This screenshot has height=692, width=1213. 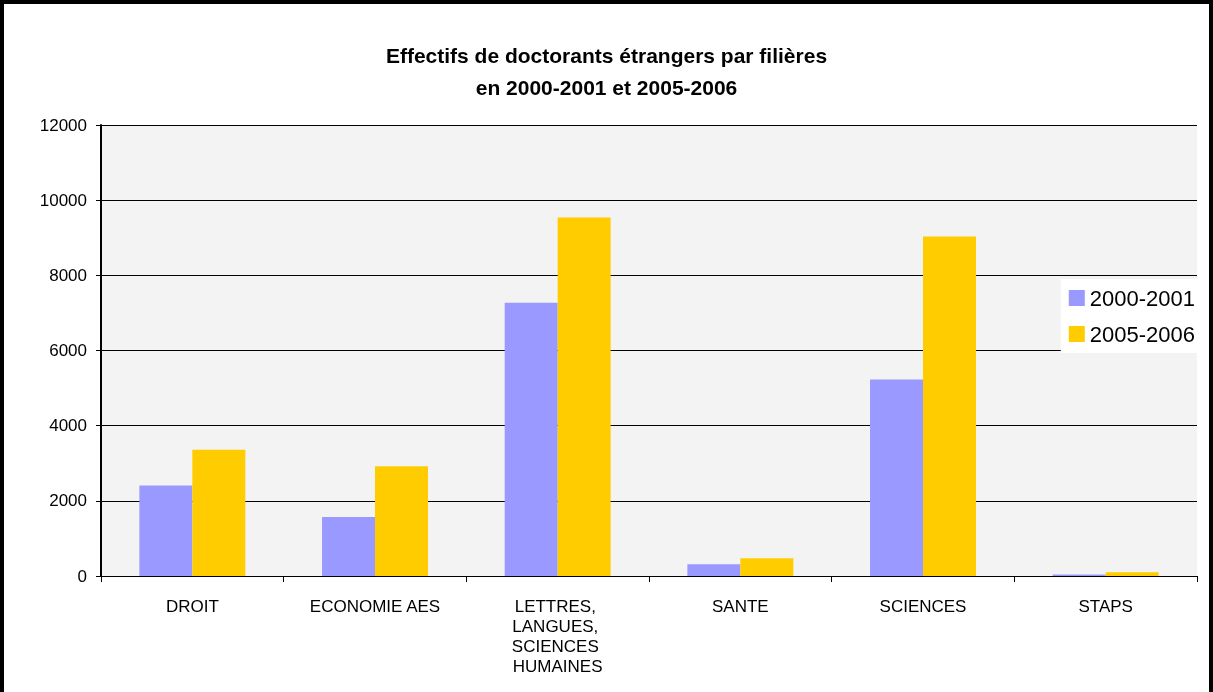 What do you see at coordinates (68, 426) in the screenshot?
I see `y-tick-label: 4000` at bounding box center [68, 426].